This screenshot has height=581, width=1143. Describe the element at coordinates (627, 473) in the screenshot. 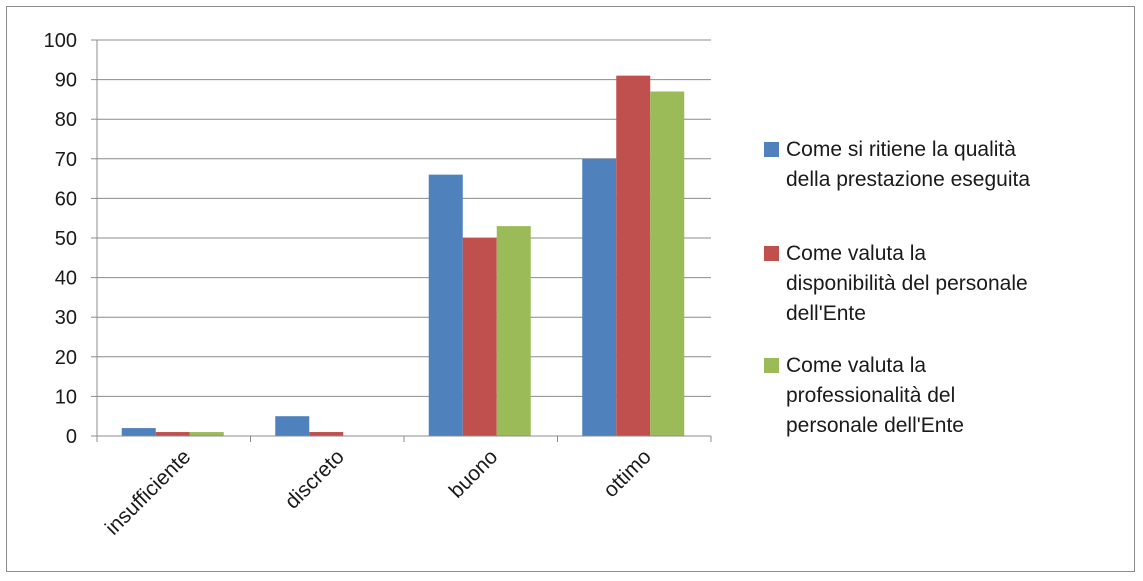

I see `x-tick-label: ottimo` at that location.